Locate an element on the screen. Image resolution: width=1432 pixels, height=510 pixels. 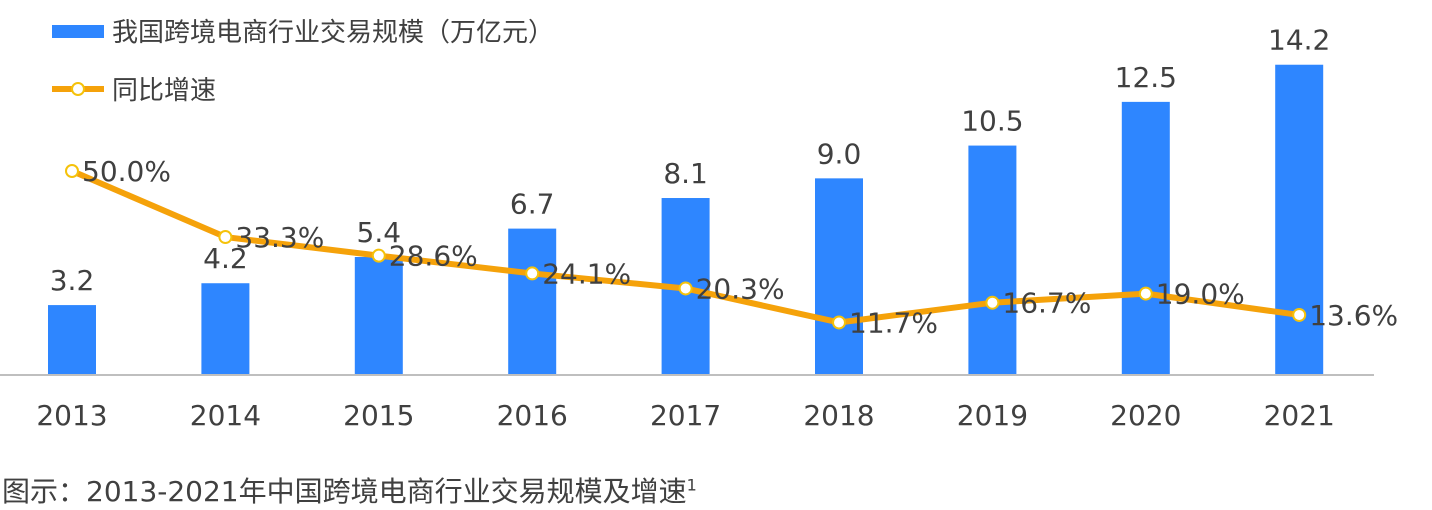
legend-bar-label: 我国跨境电商行业交易规模（万亿元） is located at coordinates (333, 33).